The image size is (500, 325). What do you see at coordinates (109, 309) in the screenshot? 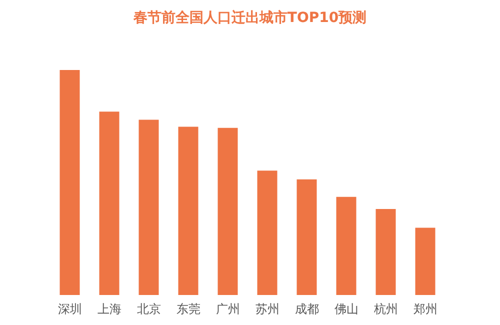
I see `x-tick-label: 上海` at bounding box center [109, 309].